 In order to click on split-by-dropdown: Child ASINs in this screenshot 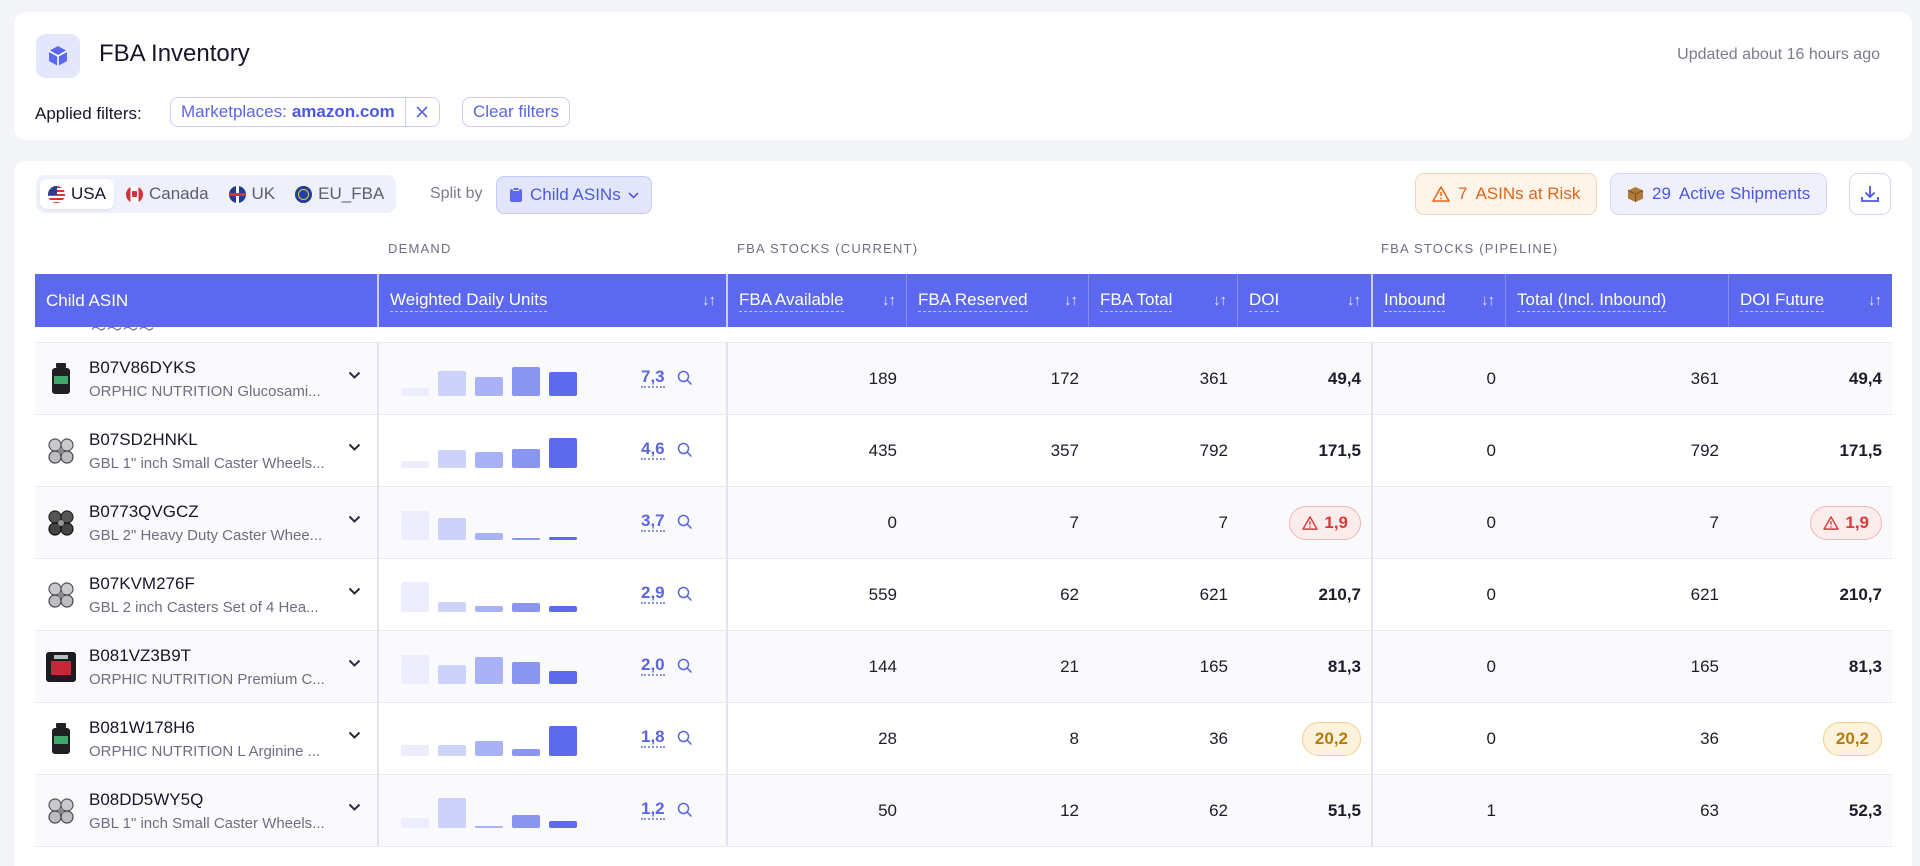, I will do `click(574, 195)`.